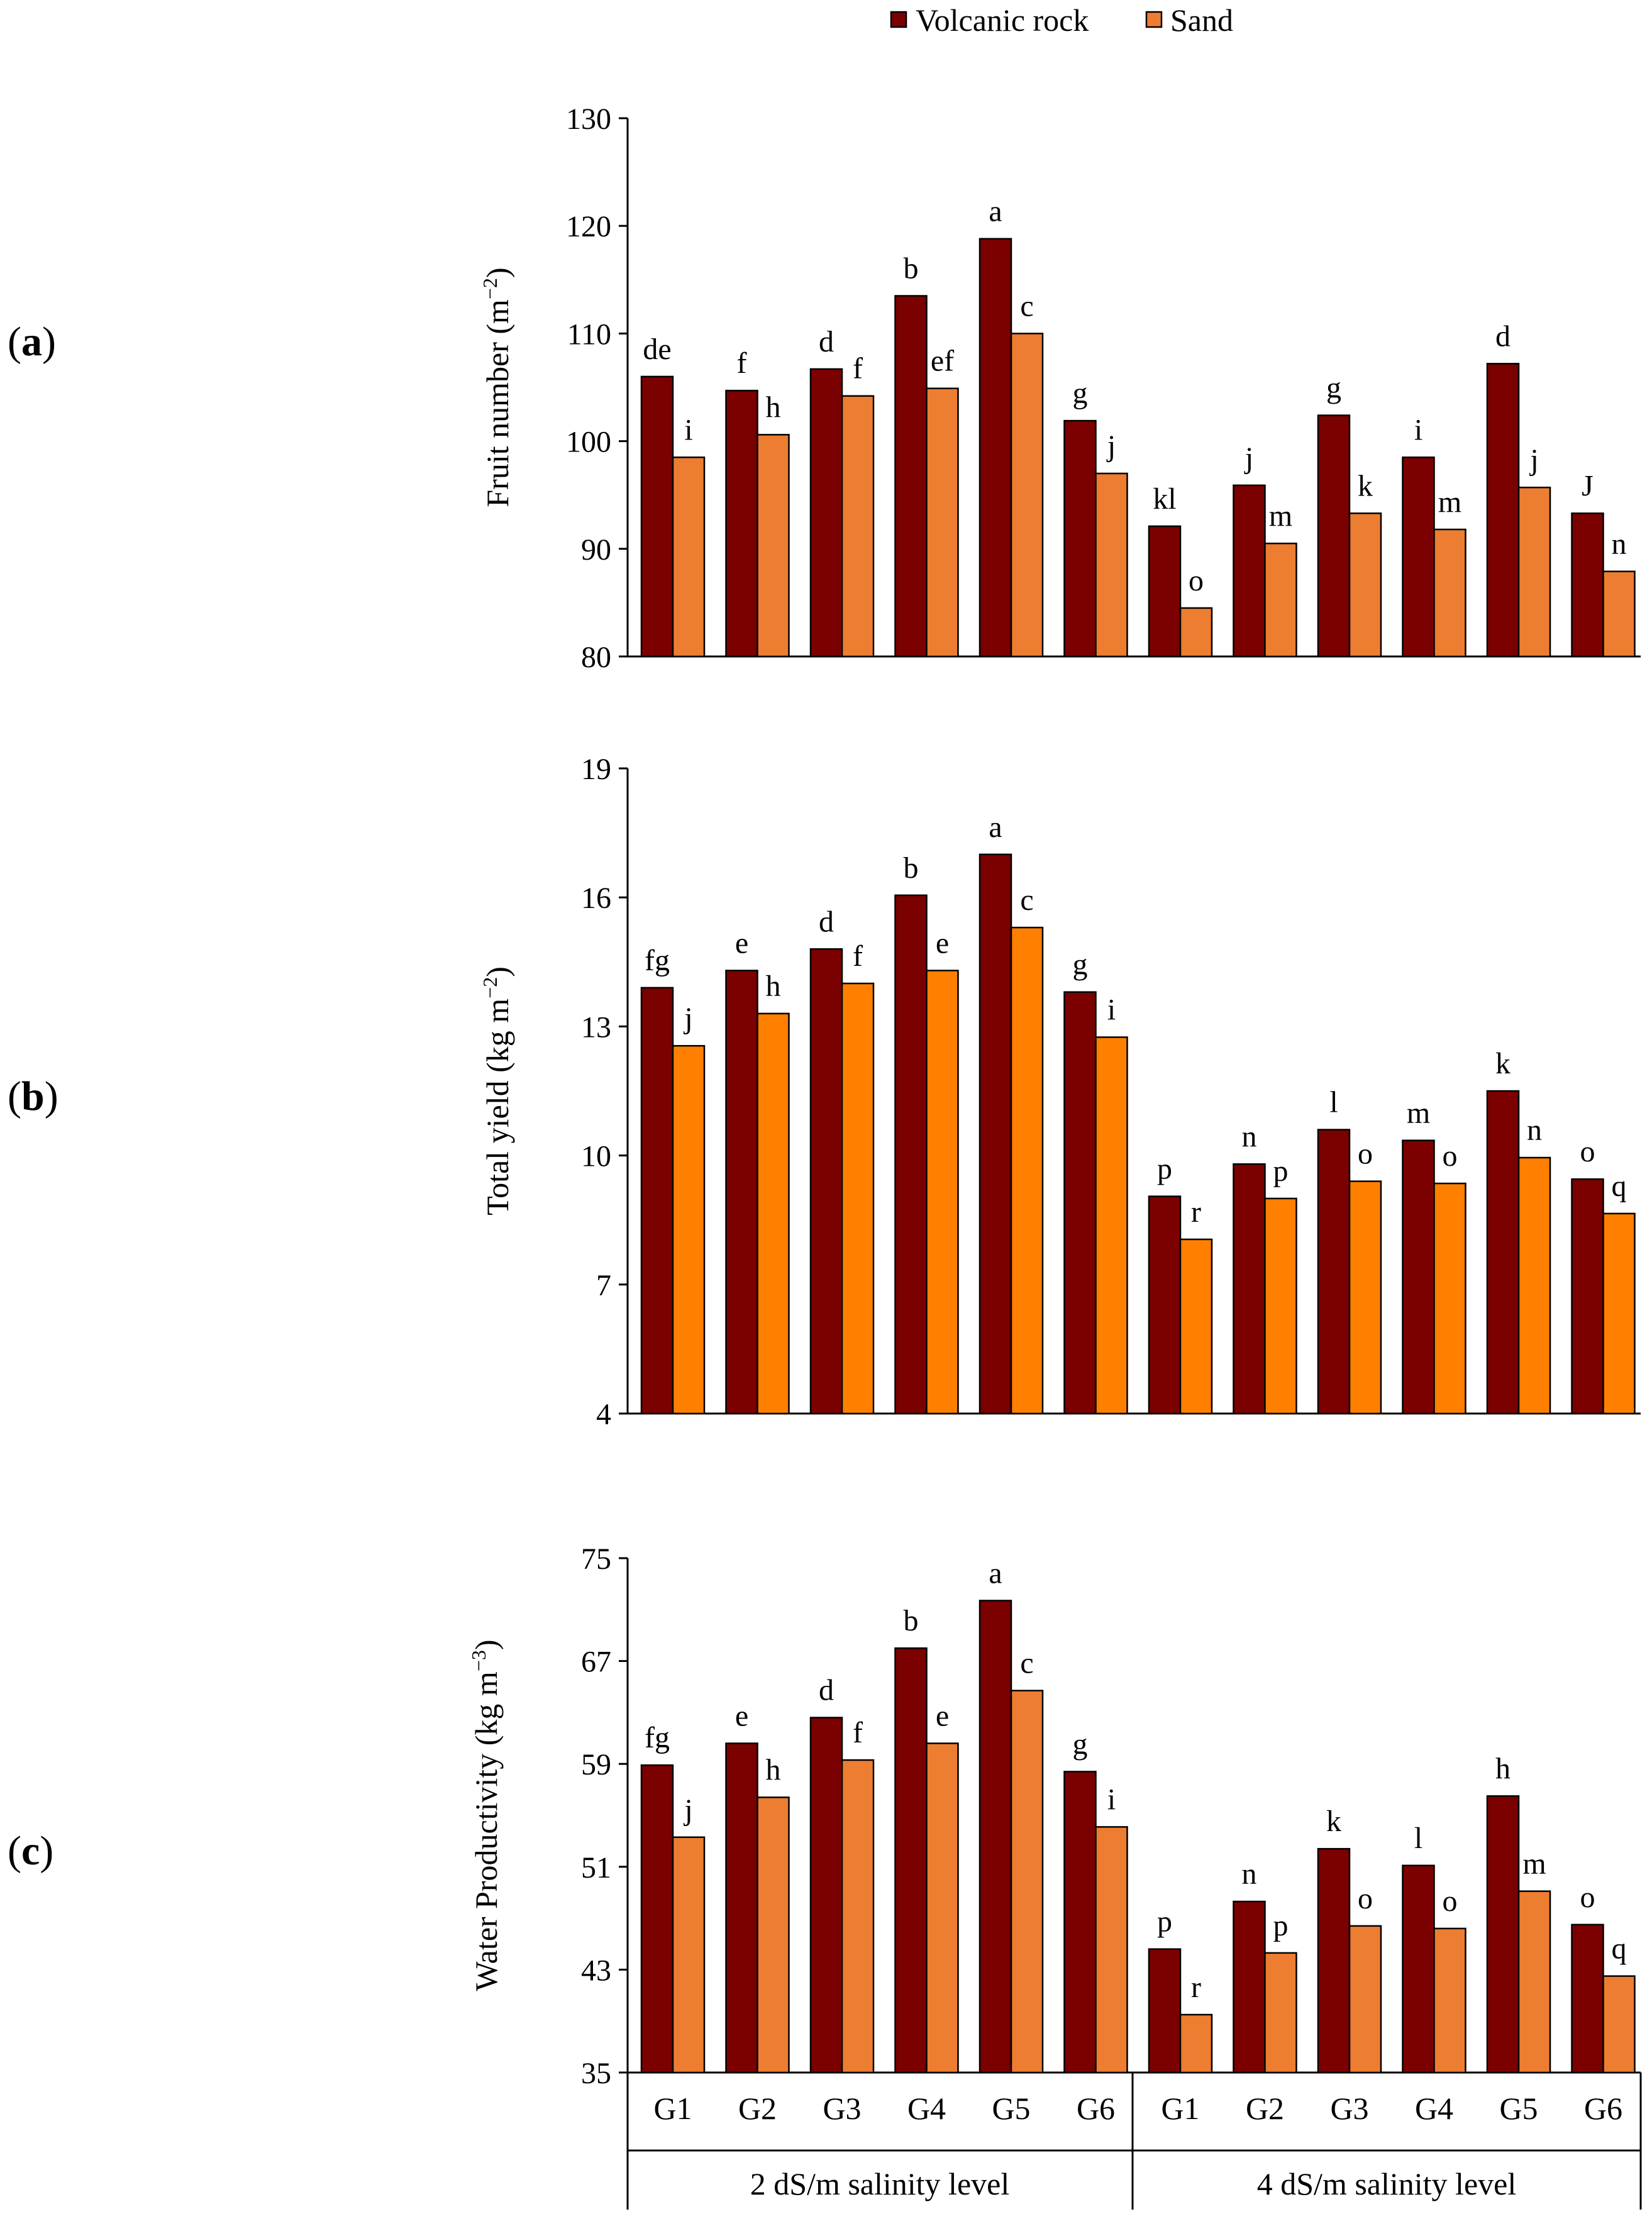  I want to click on significance-label-volcanic-rock: n, so click(1249, 1874).